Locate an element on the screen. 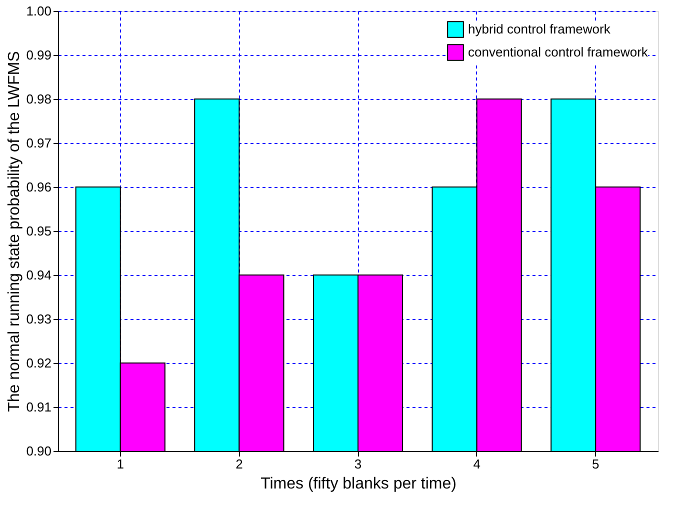 This screenshot has width=693, height=516. y-tick-label: 0.90 is located at coordinates (39, 451).